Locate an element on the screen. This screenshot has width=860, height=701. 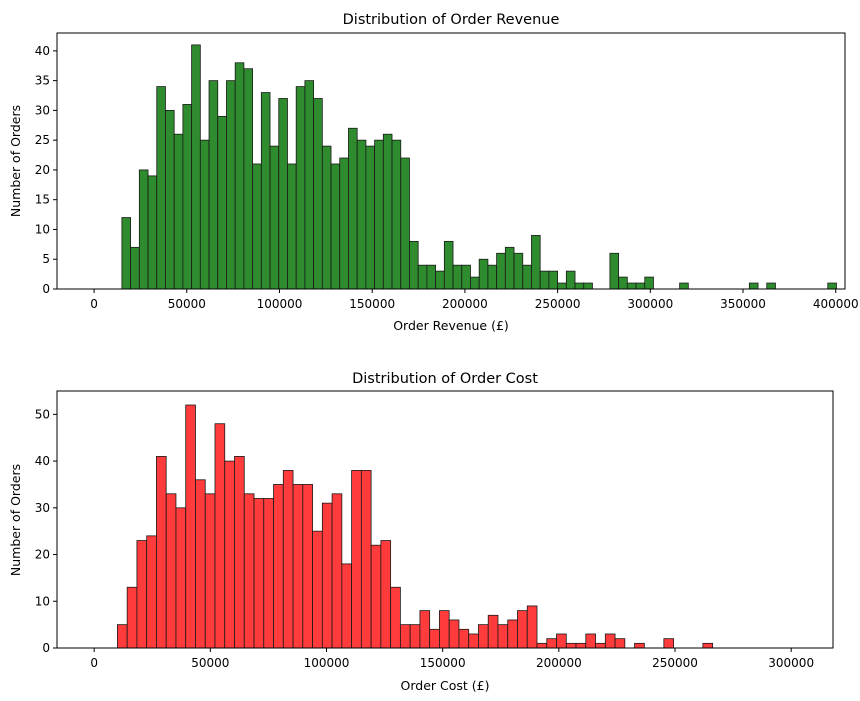
revenue-y-tick-label: 25 is located at coordinates (42, 140).